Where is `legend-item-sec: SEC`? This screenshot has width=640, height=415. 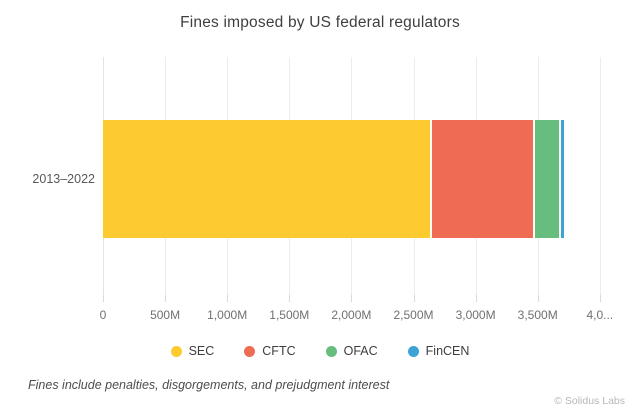 legend-item-sec: SEC is located at coordinates (192, 351).